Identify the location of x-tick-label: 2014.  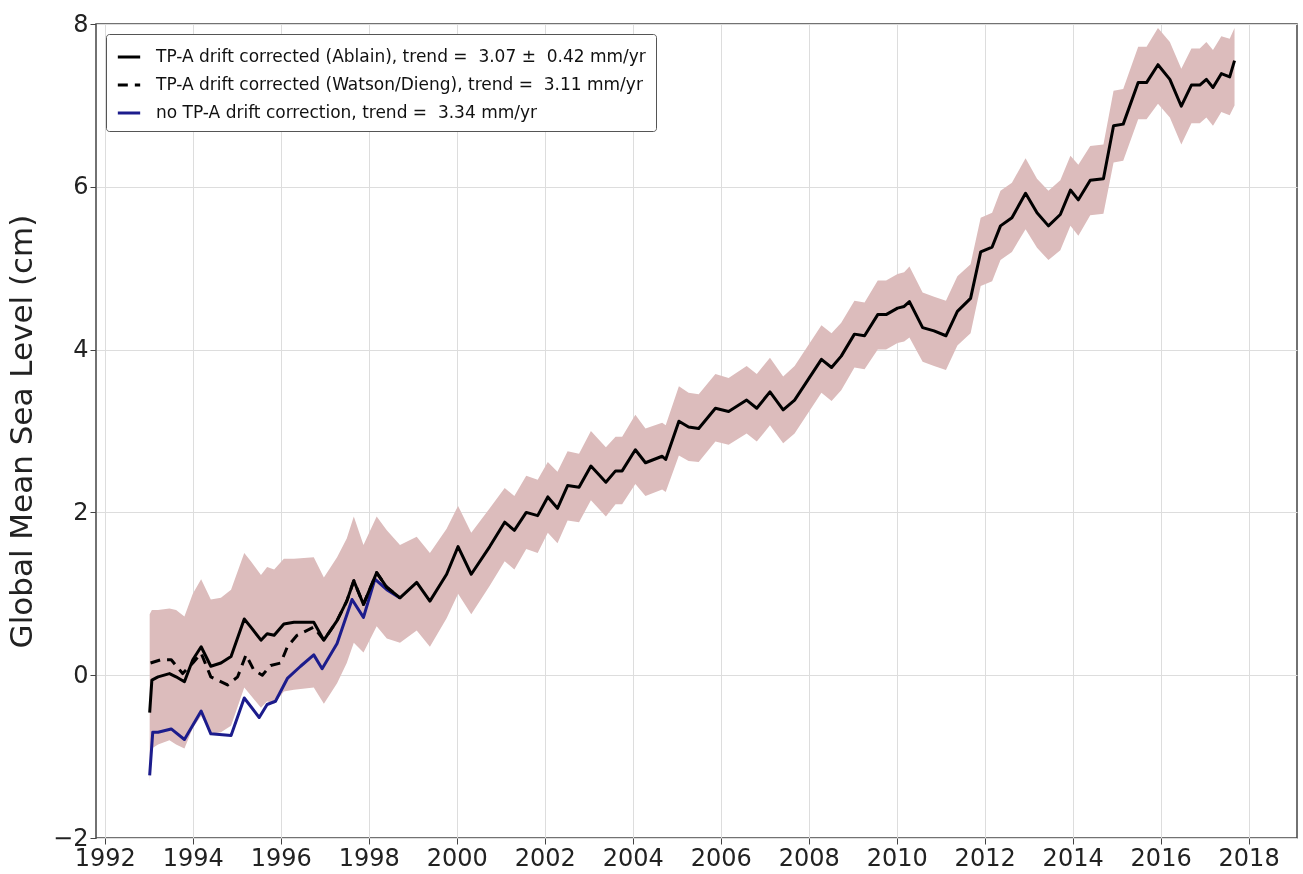
(1073, 857).